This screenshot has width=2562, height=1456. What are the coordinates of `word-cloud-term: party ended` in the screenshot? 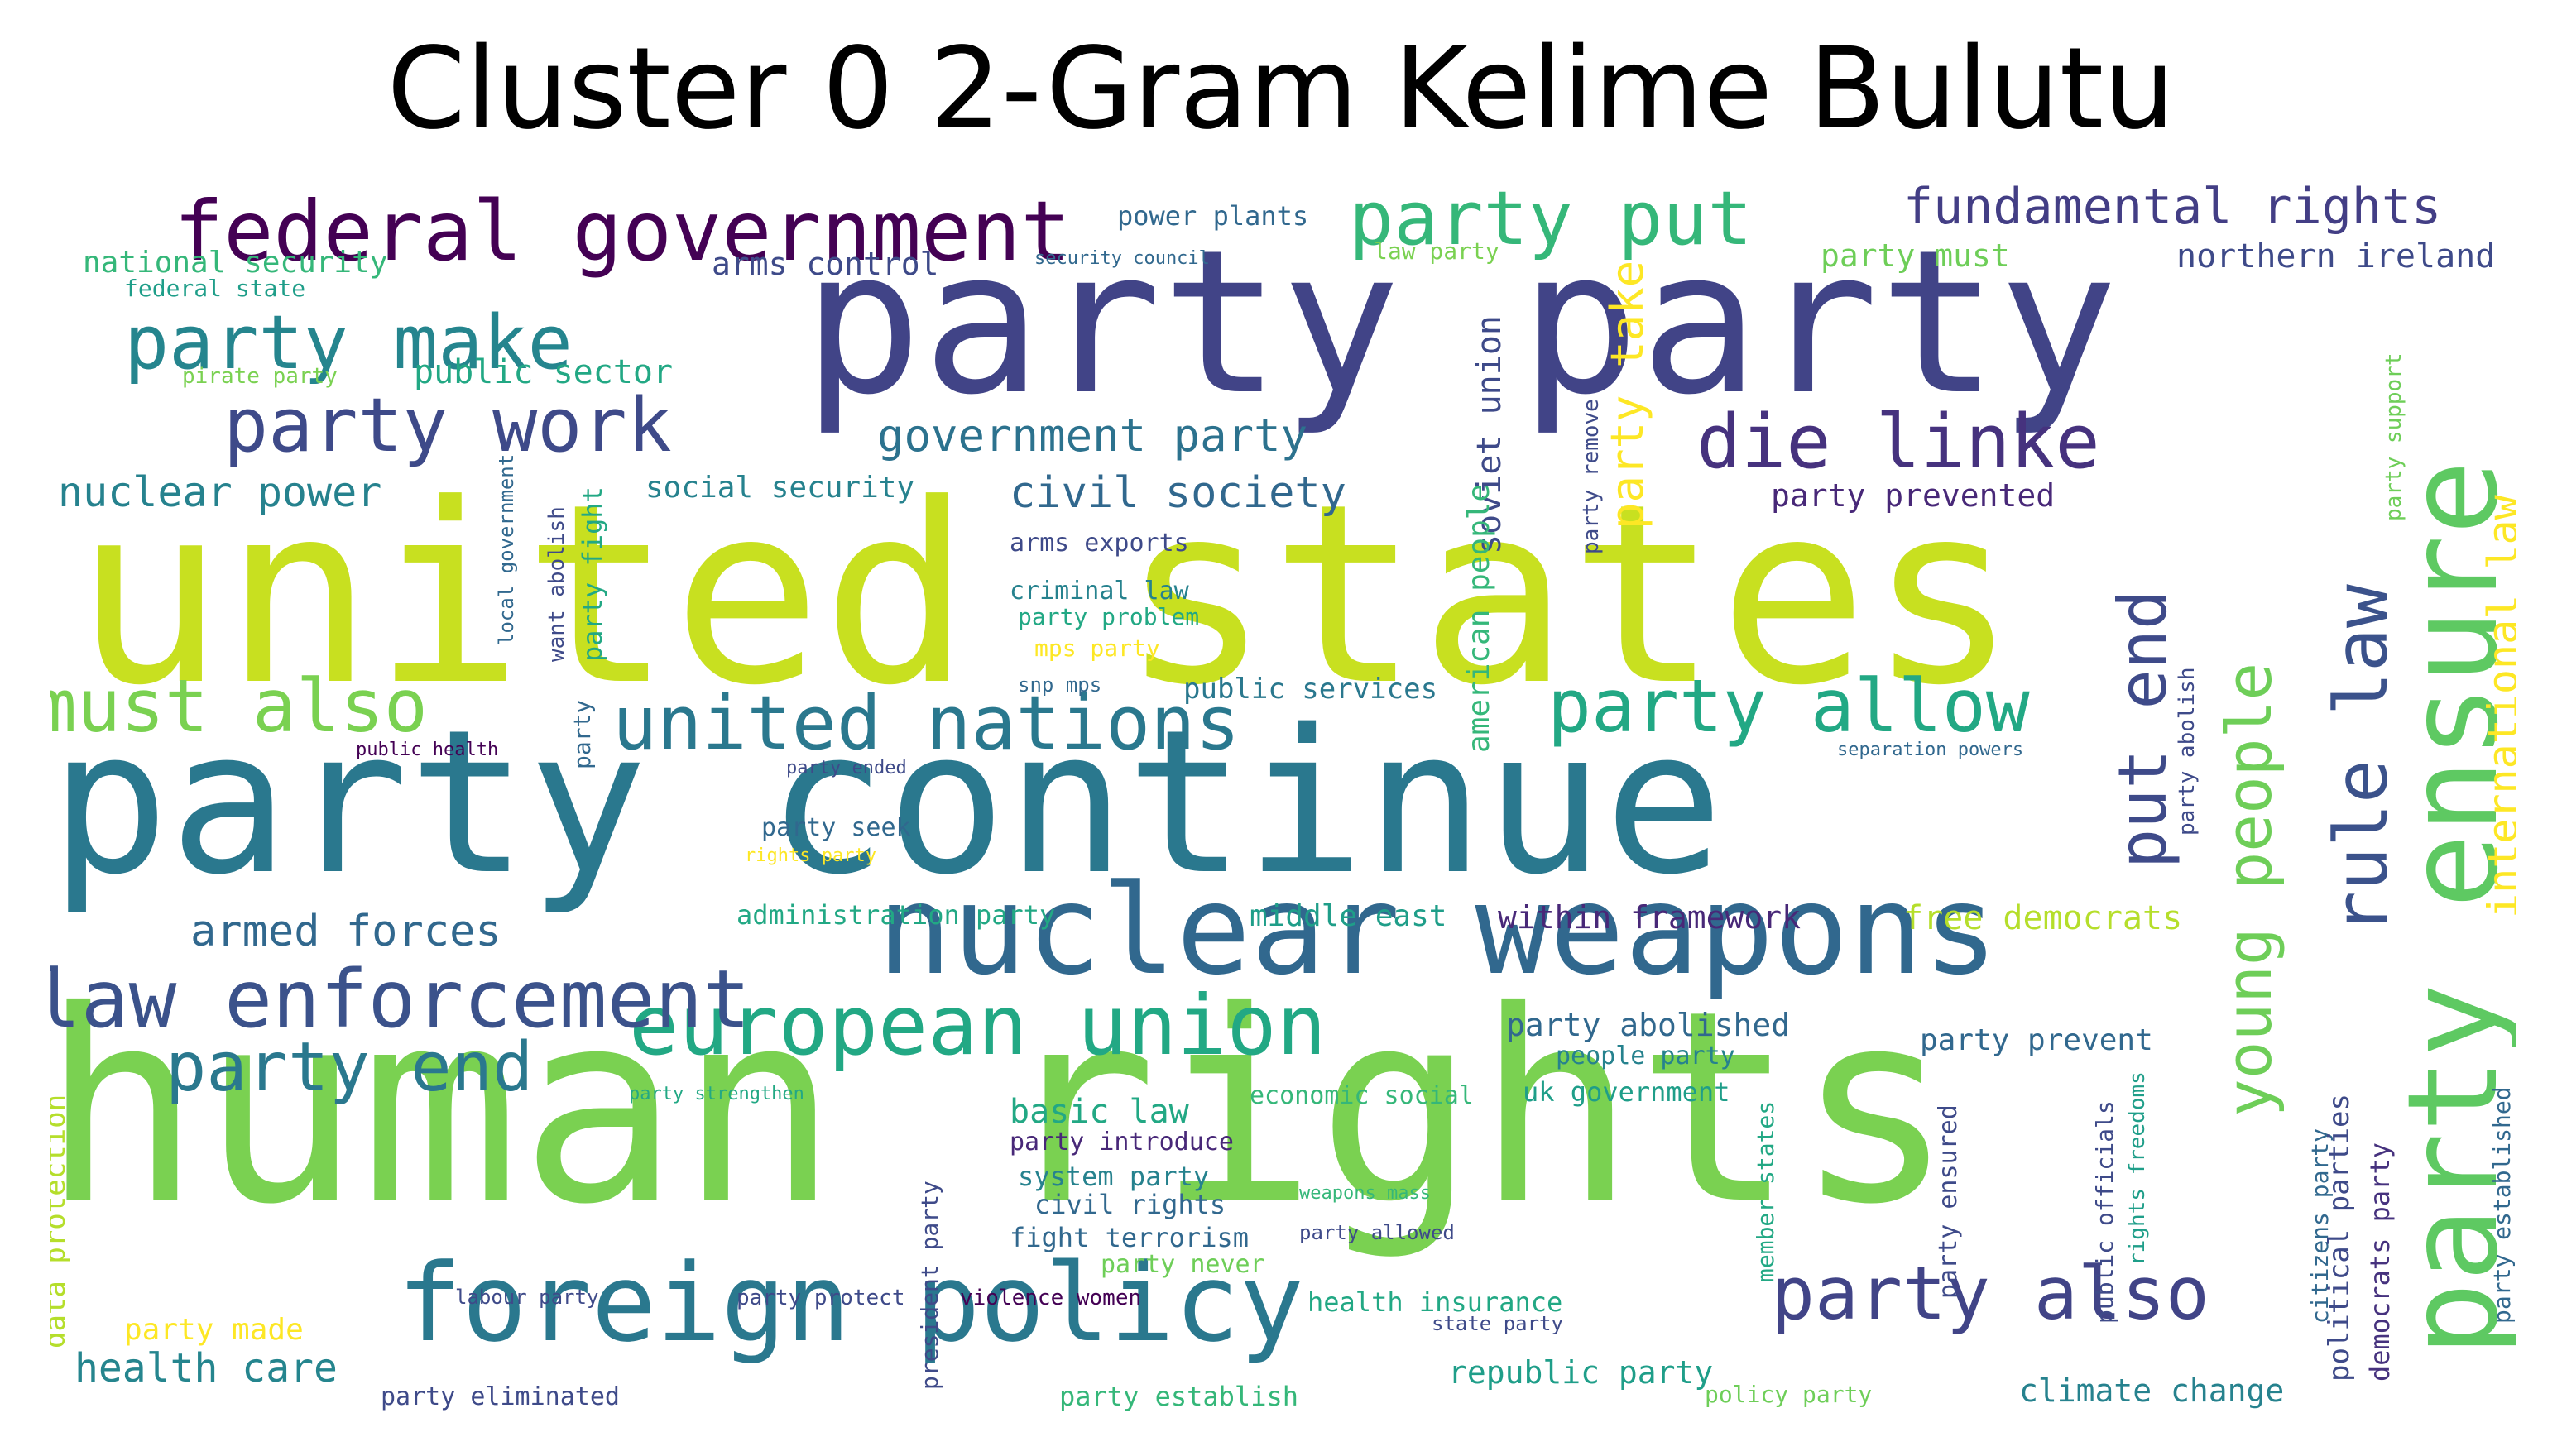 It's located at (846, 768).